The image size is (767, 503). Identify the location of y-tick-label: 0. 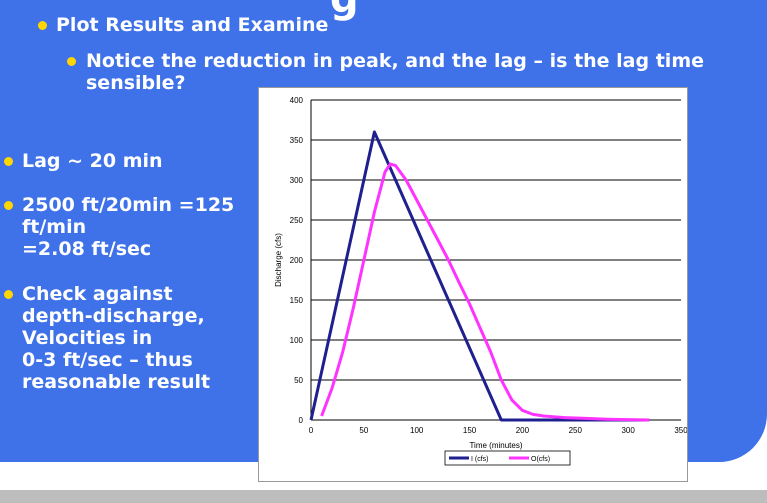
(301, 420).